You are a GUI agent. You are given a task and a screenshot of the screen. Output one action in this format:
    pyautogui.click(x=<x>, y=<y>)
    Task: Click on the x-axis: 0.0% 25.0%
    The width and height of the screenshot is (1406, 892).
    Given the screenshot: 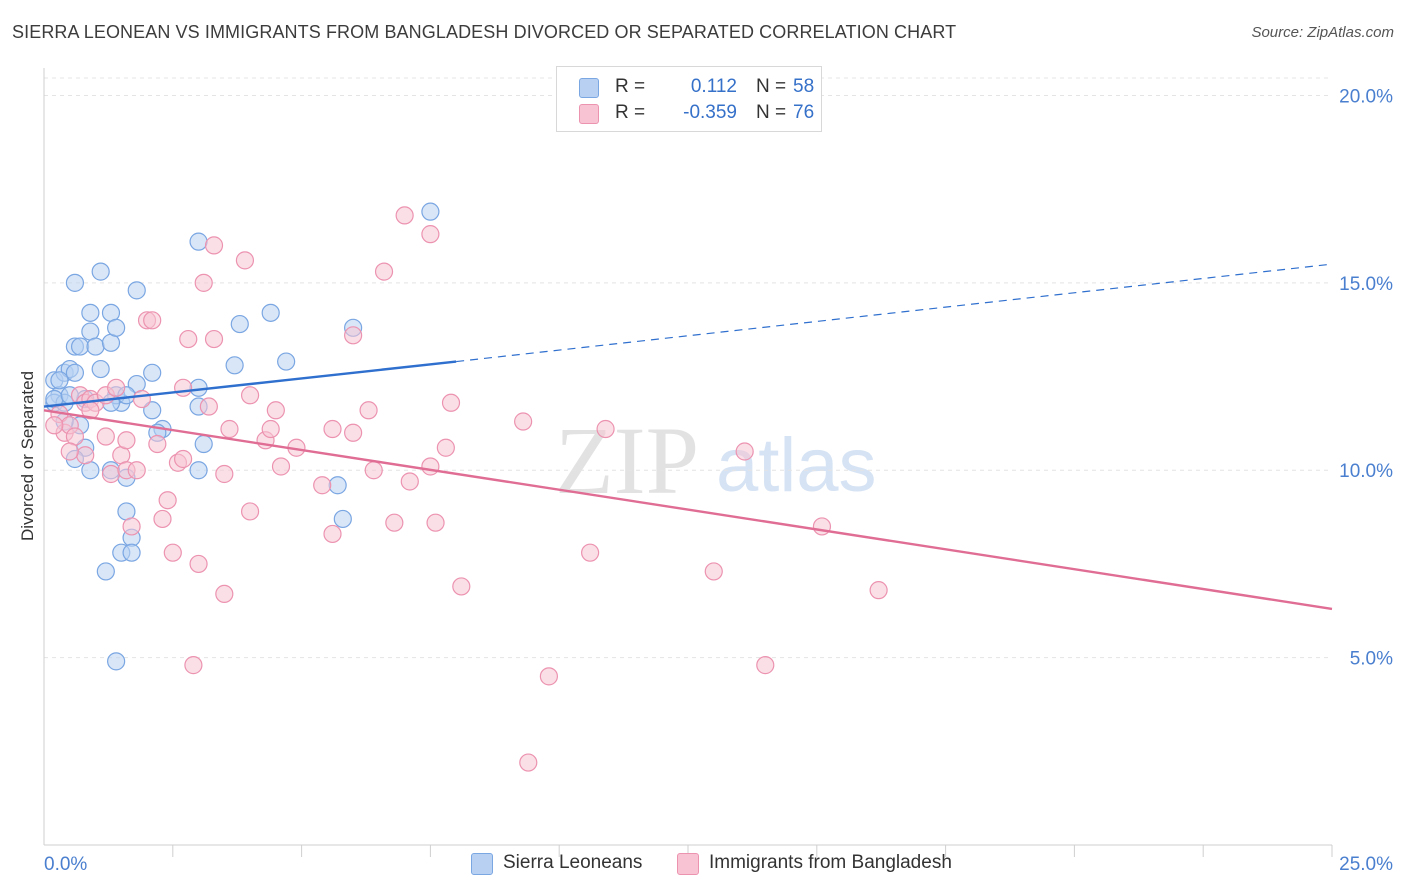 What is the action you would take?
    pyautogui.click(x=718, y=859)
    